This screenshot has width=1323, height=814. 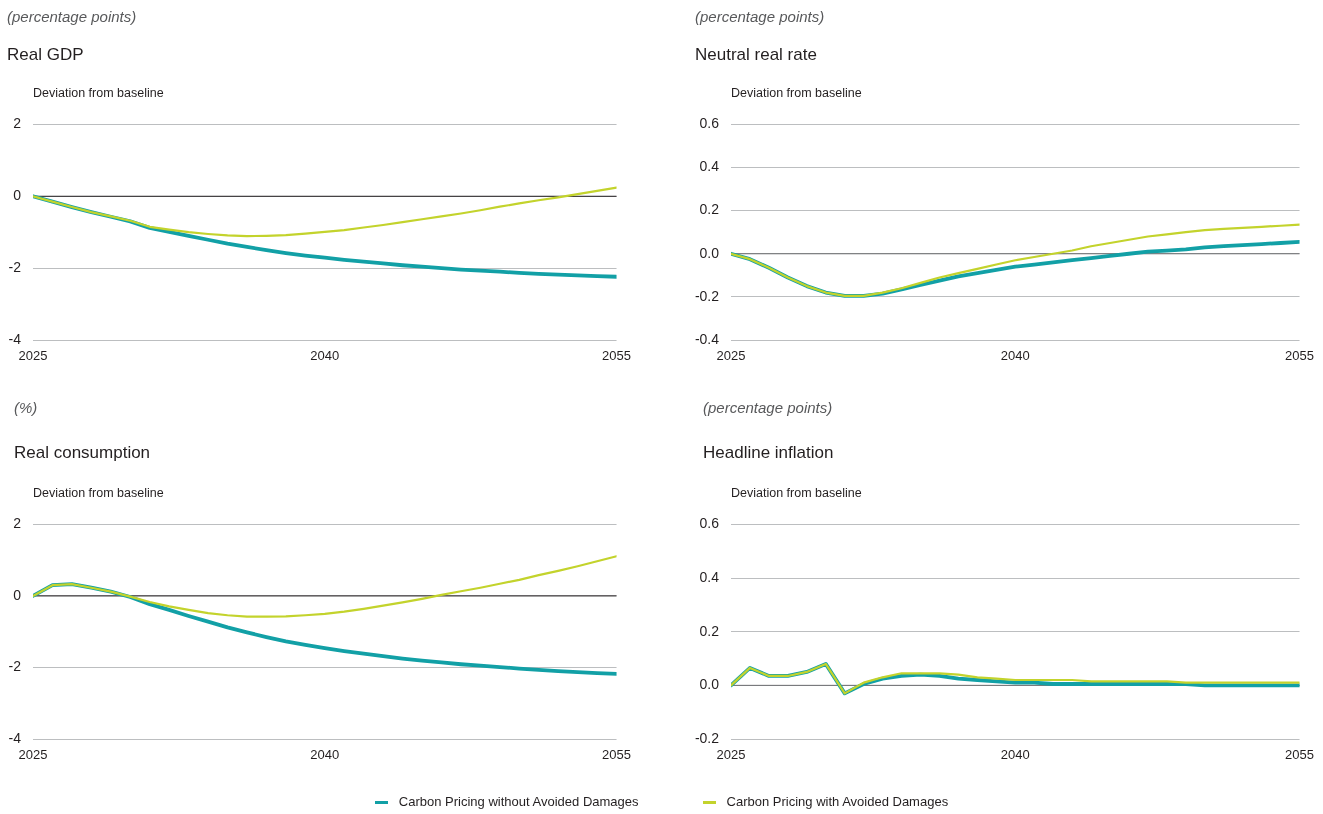 What do you see at coordinates (707, 338) in the screenshot?
I see `y-tick-label: -0.4` at bounding box center [707, 338].